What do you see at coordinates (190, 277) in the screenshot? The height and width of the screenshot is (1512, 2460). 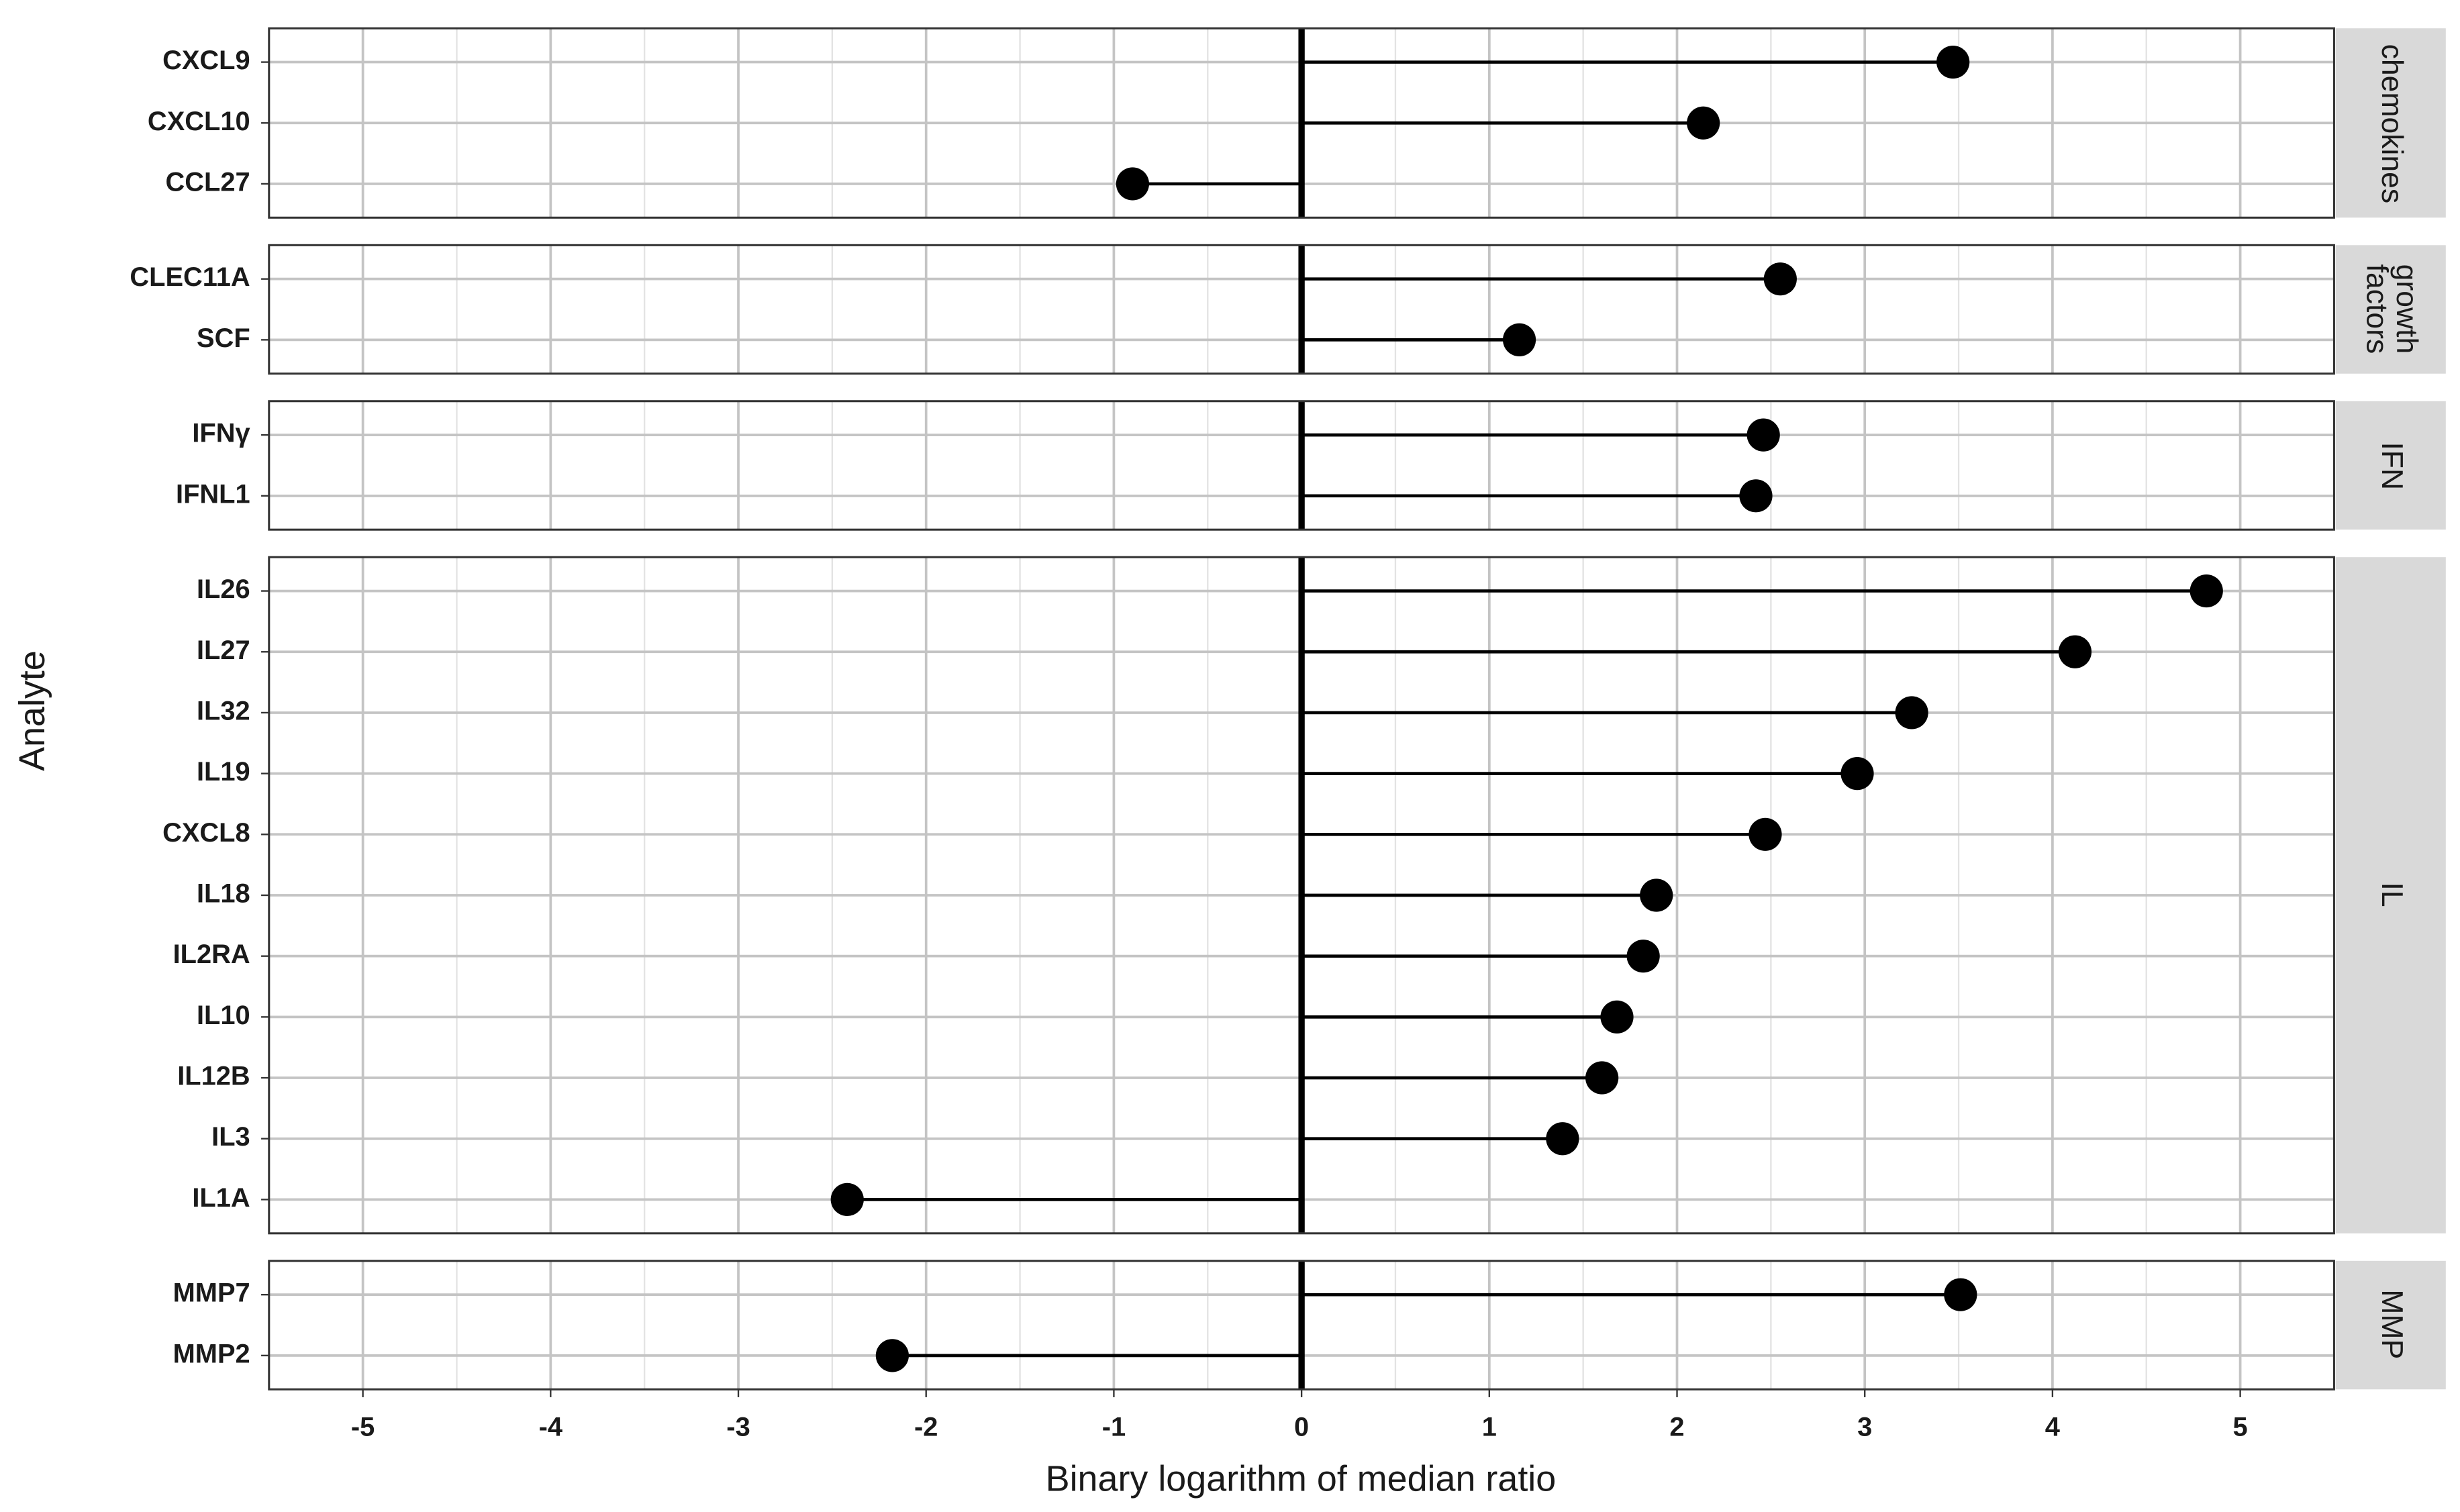 I see `y-tick-label: CLEC11A` at bounding box center [190, 277].